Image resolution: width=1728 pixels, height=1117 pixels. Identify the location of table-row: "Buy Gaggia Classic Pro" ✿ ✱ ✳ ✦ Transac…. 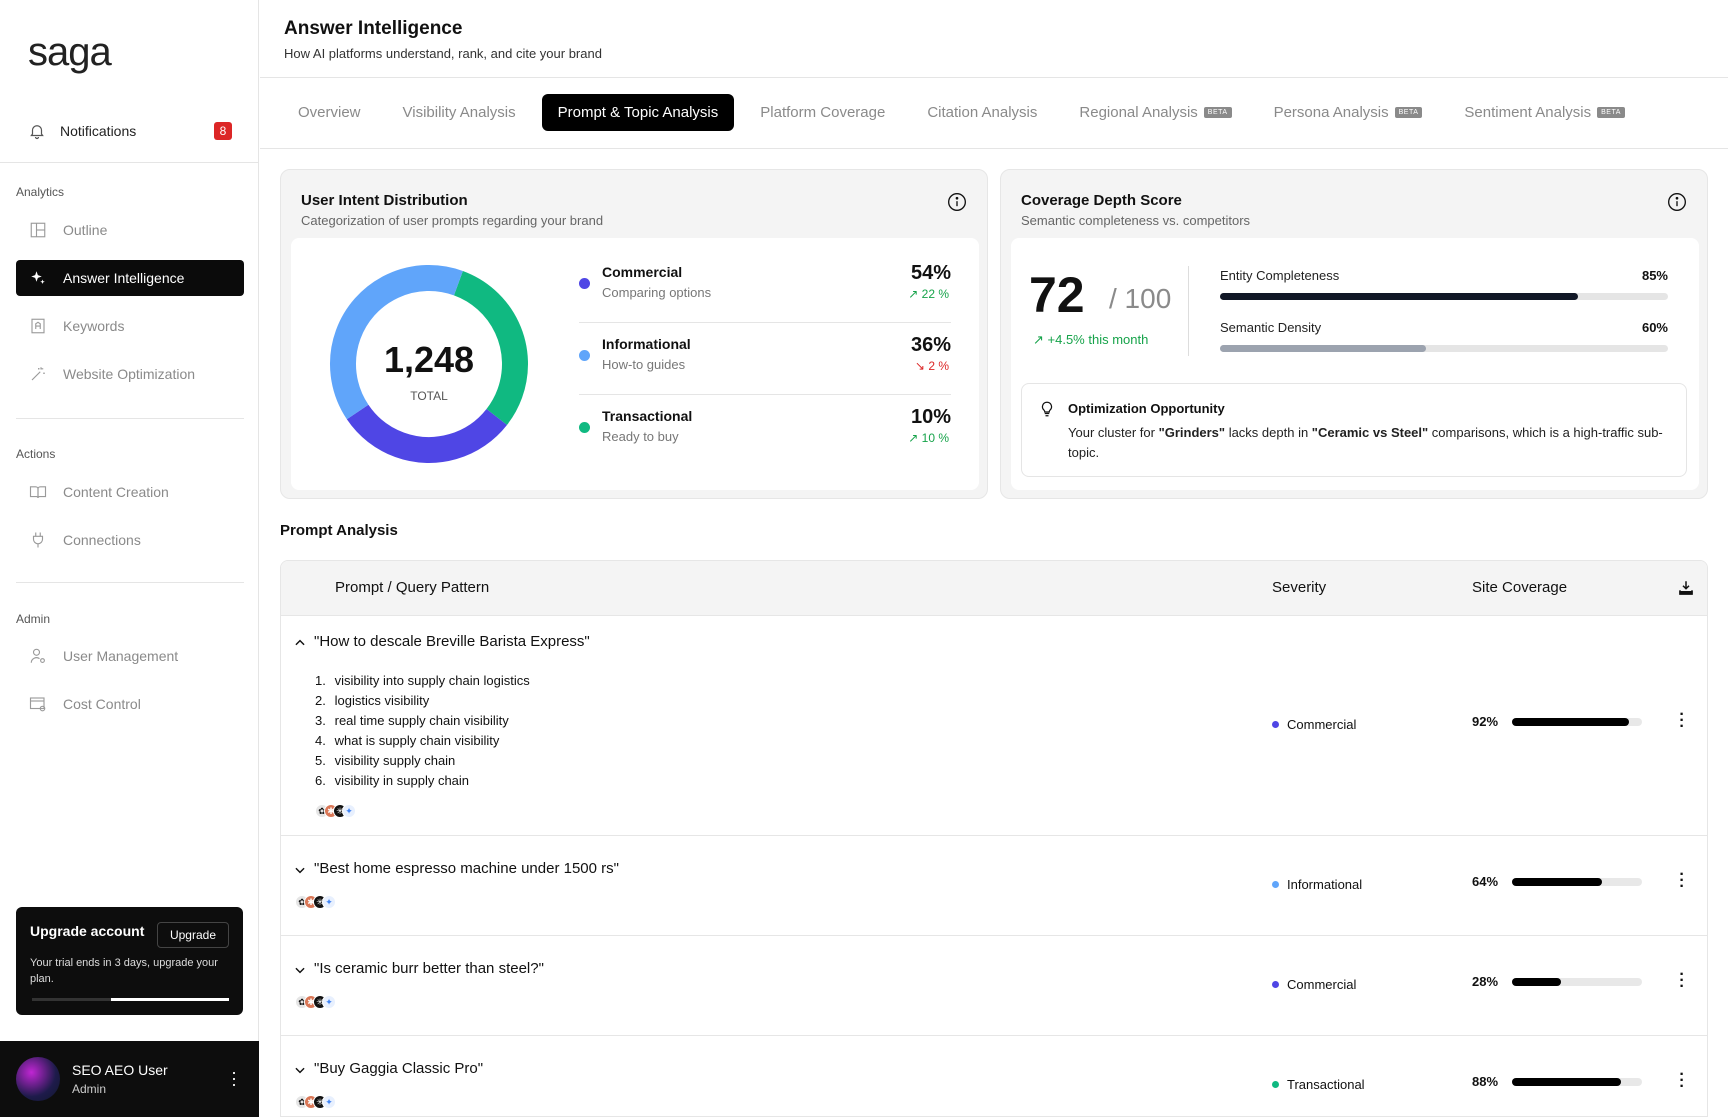
(994, 1076).